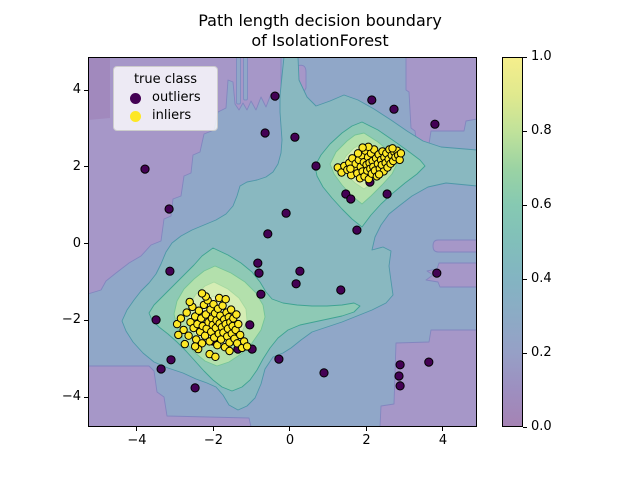 The image size is (640, 480). Describe the element at coordinates (369, 163) in the screenshot. I see `series-inliers` at that location.